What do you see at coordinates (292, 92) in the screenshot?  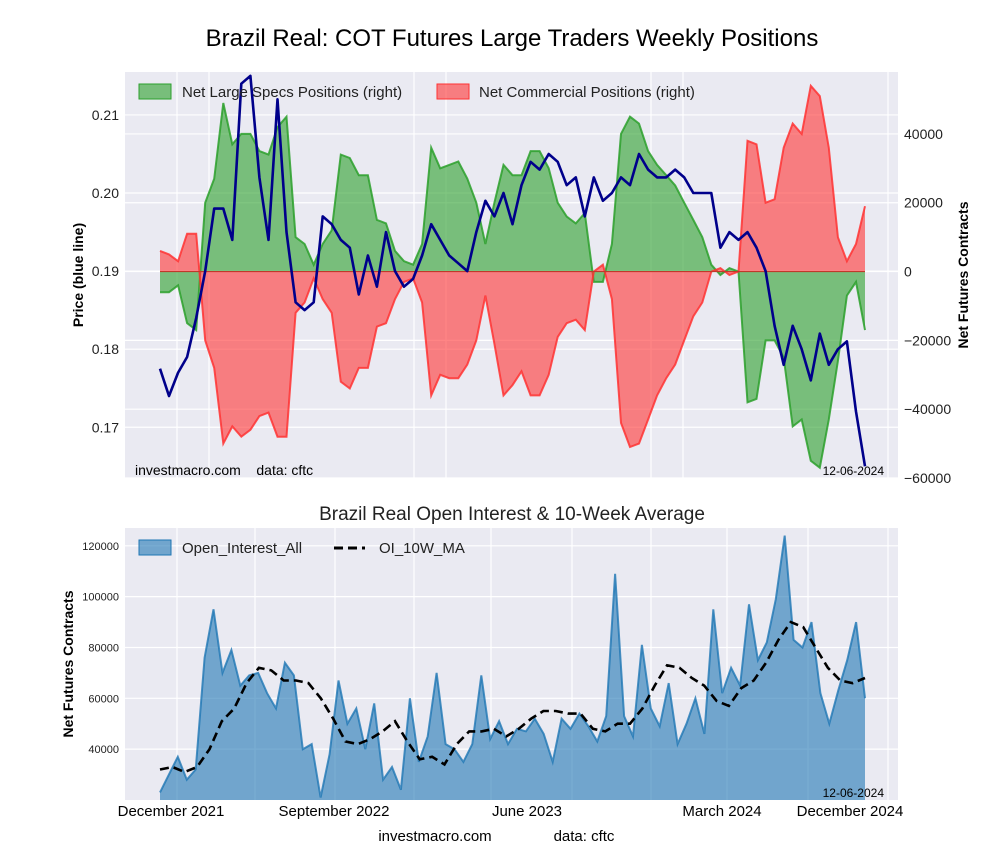 I see `legend-label-specs: Net Large Specs Positions (right)` at bounding box center [292, 92].